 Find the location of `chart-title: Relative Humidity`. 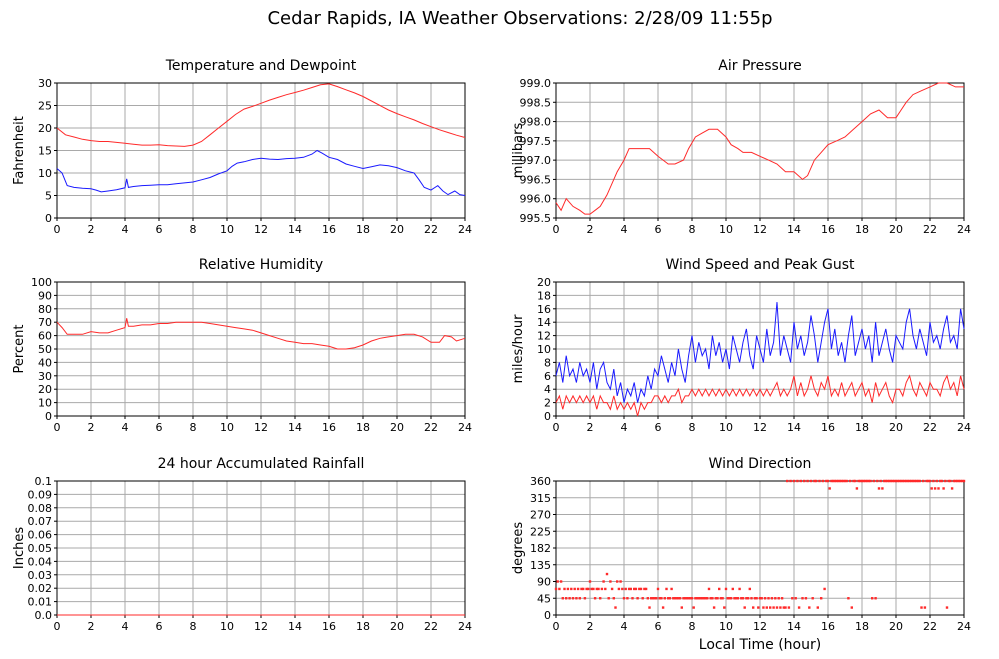

chart-title: Relative Humidity is located at coordinates (261, 265).